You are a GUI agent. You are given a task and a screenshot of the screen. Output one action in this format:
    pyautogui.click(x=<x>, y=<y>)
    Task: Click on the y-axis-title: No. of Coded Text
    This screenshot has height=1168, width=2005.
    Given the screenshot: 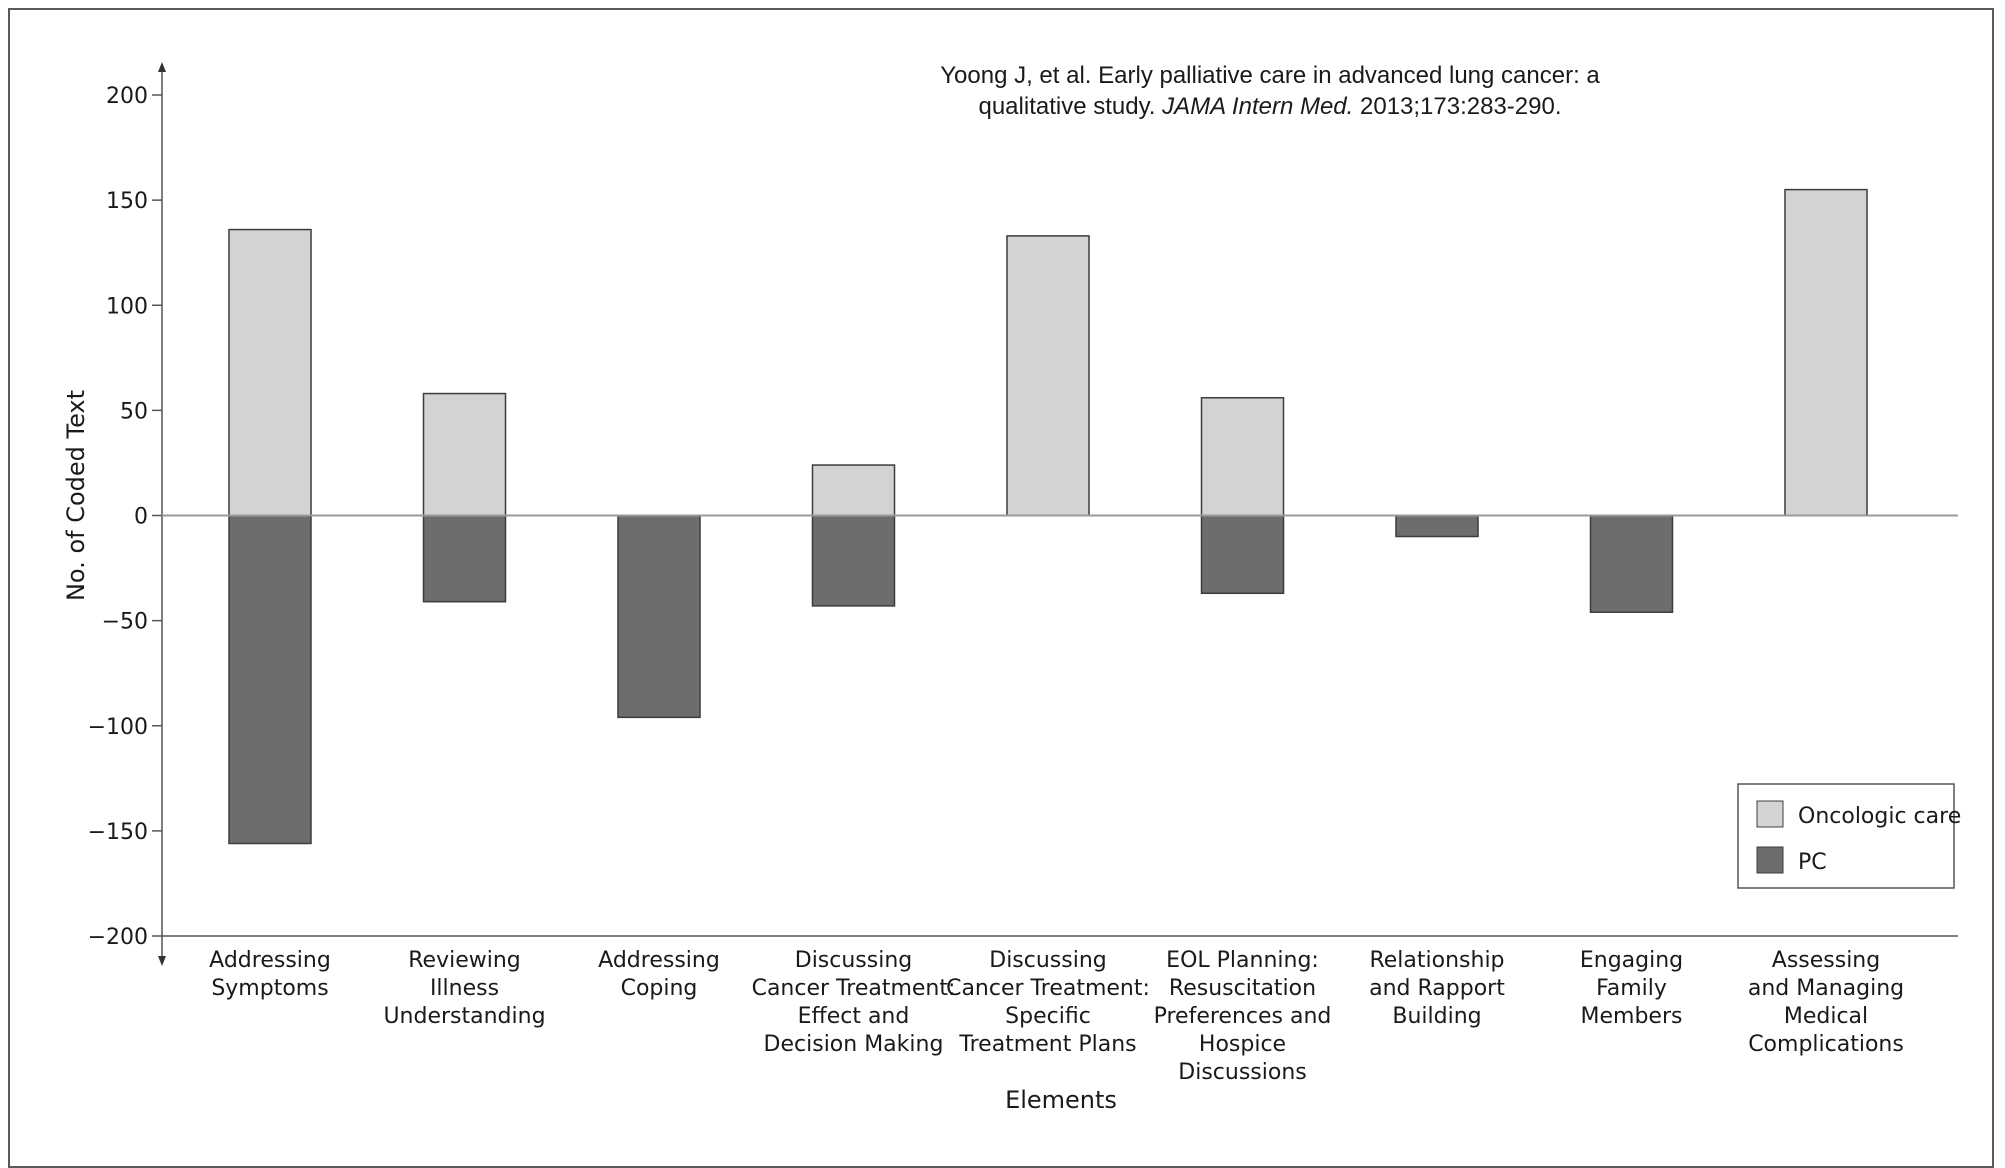 What is the action you would take?
    pyautogui.click(x=76, y=495)
    